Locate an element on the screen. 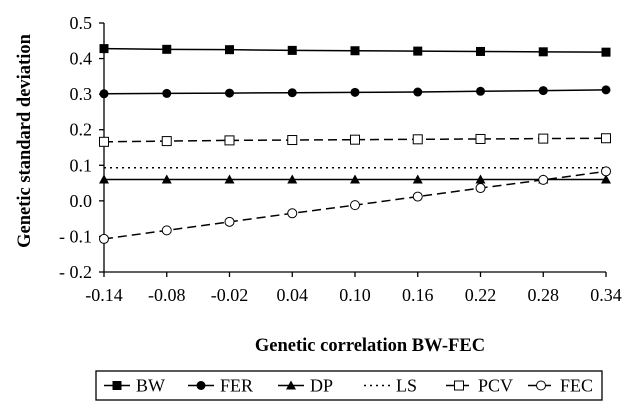  y-tick-label: 0.5 is located at coordinates (81, 23).